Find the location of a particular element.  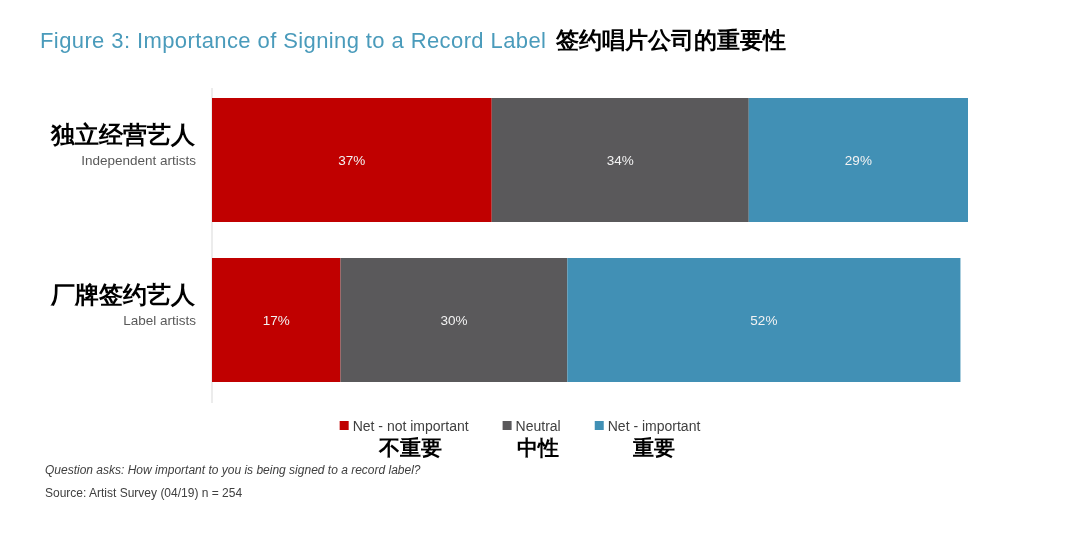

legend-label: 中性 is located at coordinates (538, 448).